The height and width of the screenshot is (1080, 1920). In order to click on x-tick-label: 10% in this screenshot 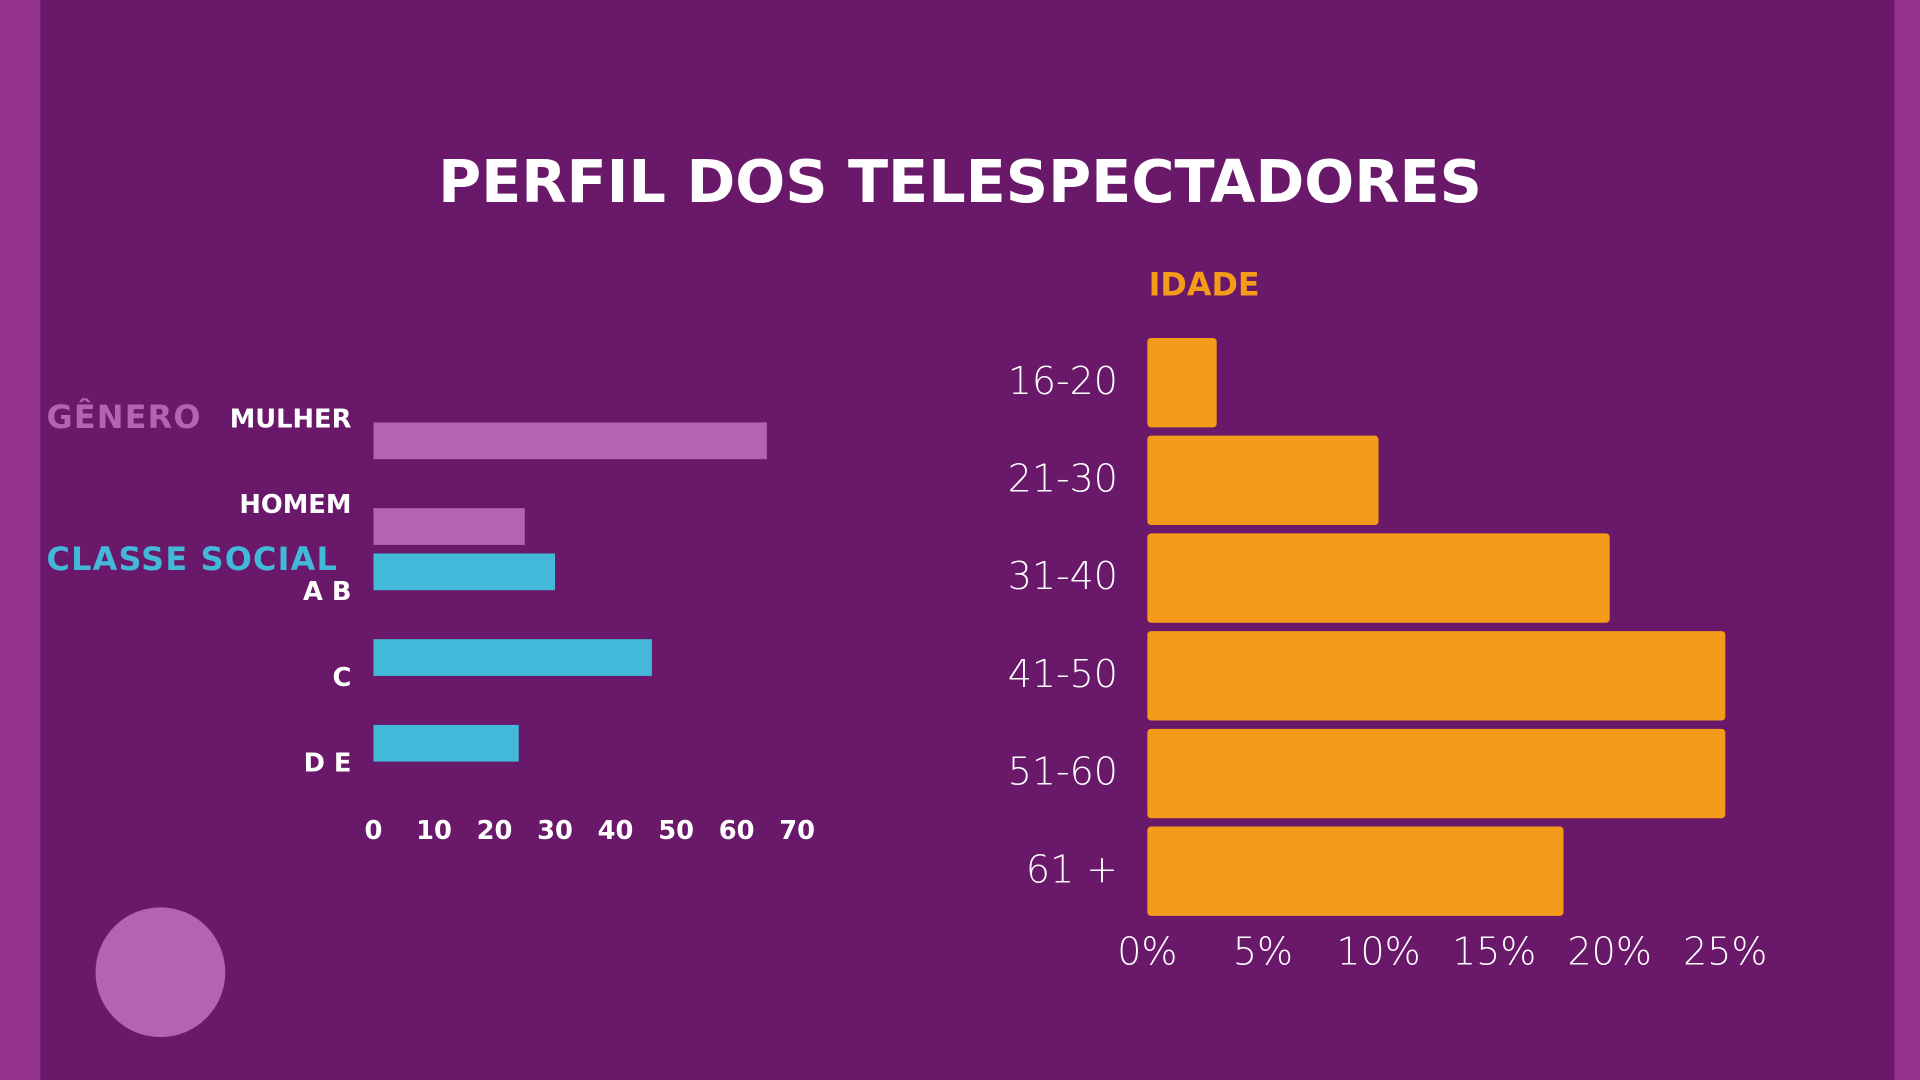, I will do `click(1378, 951)`.